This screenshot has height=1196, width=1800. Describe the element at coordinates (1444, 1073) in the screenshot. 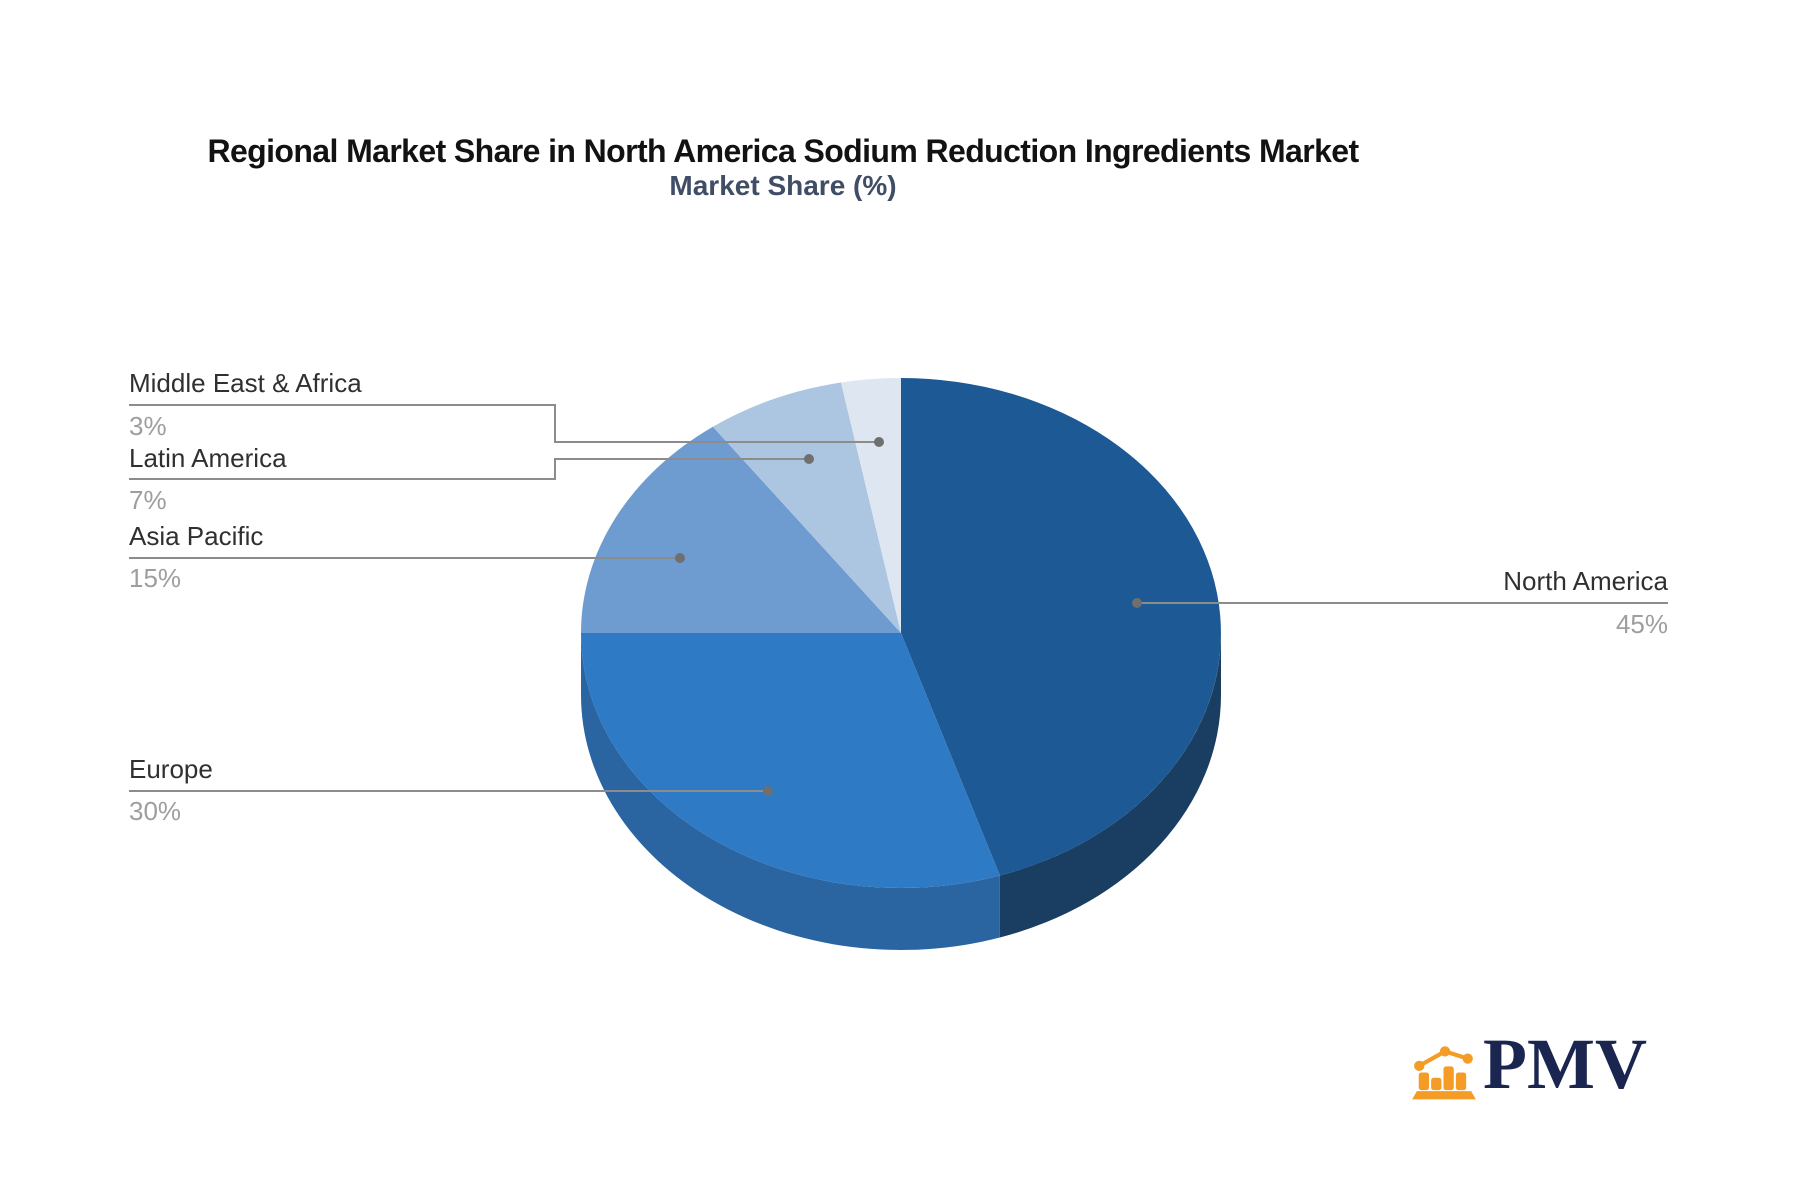

I see `bar-chart-logo-icon` at that location.